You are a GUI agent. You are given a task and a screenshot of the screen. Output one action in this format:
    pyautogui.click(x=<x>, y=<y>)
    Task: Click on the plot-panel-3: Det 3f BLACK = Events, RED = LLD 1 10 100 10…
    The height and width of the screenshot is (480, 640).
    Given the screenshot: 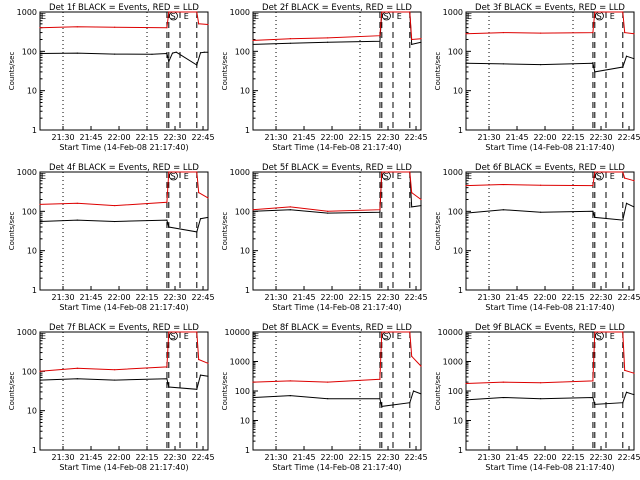 What is the action you would take?
    pyautogui.click(x=537, y=77)
    